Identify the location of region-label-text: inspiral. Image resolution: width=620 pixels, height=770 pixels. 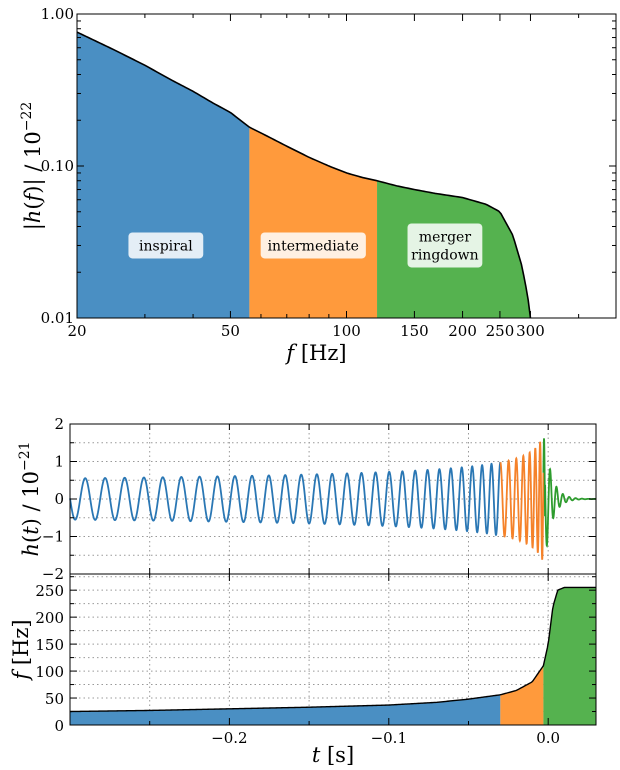
(166, 246).